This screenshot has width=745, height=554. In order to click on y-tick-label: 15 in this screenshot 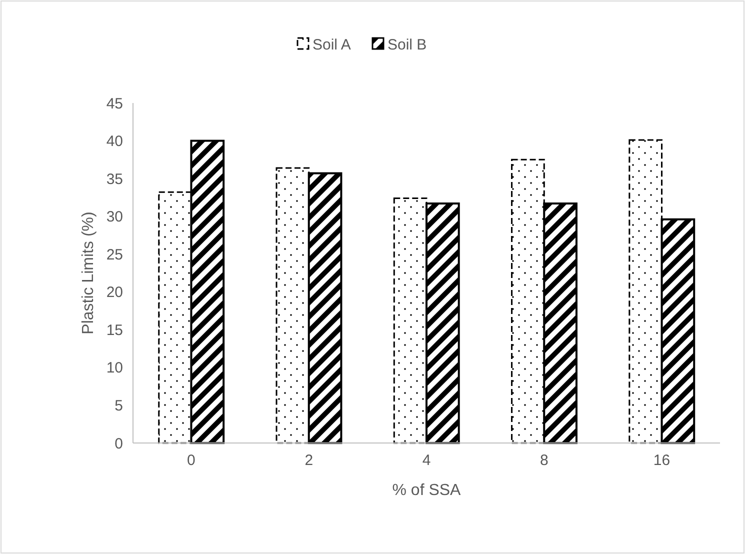, I will do `click(114, 330)`.